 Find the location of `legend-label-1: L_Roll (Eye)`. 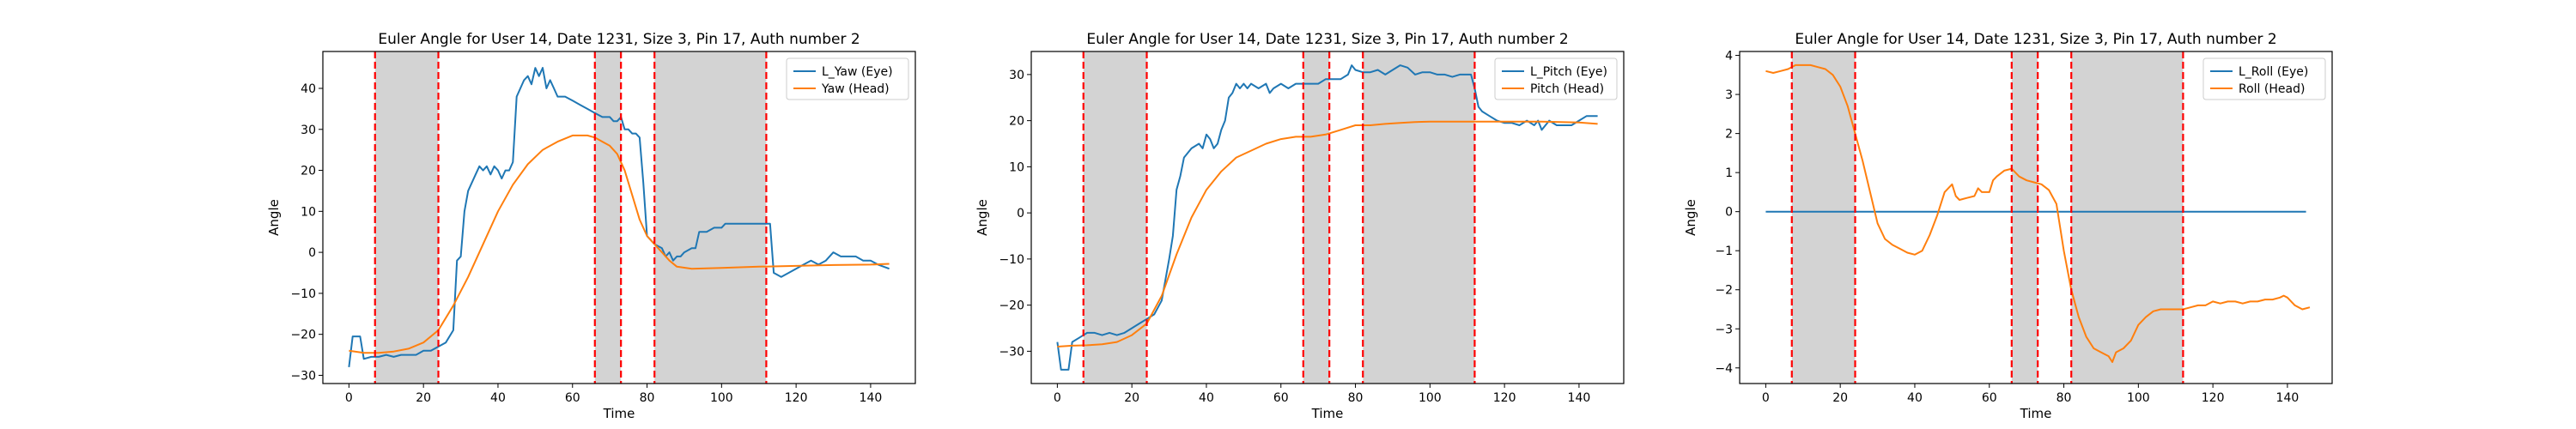

legend-label-1: L_Roll (Eye) is located at coordinates (2273, 72).